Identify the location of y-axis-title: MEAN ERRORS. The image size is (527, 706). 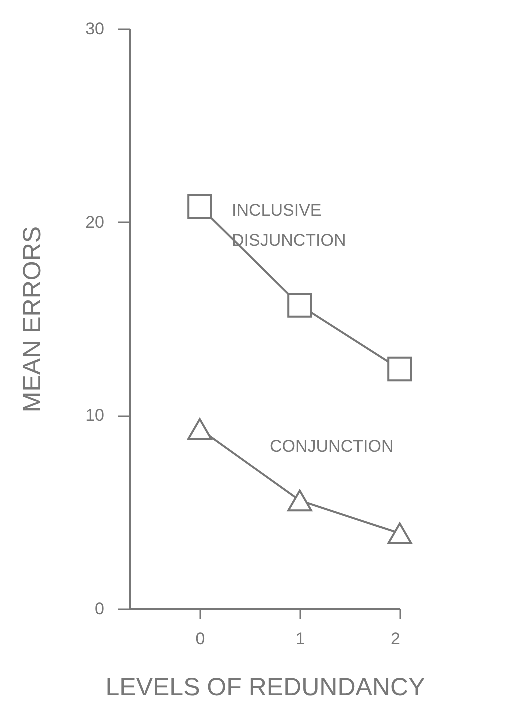
(32, 319).